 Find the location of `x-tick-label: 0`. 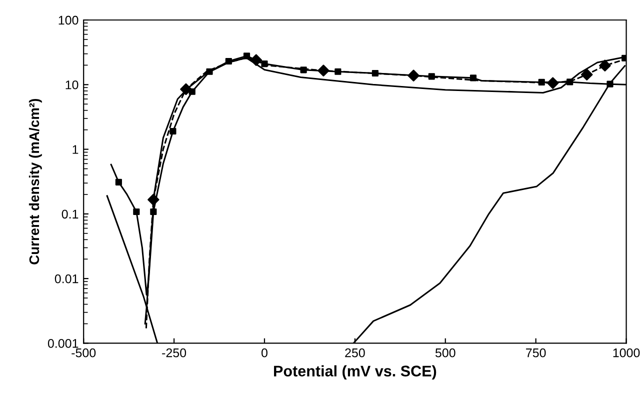

x-tick-label: 0 is located at coordinates (265, 353).